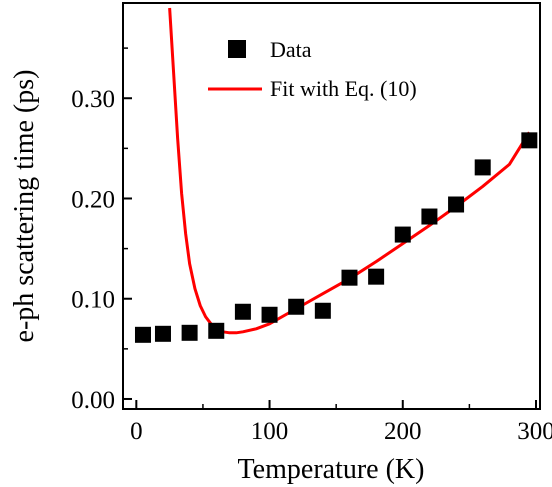 This screenshot has height=487, width=552. Describe the element at coordinates (534, 431) in the screenshot. I see `x-tick-label: 300` at that location.